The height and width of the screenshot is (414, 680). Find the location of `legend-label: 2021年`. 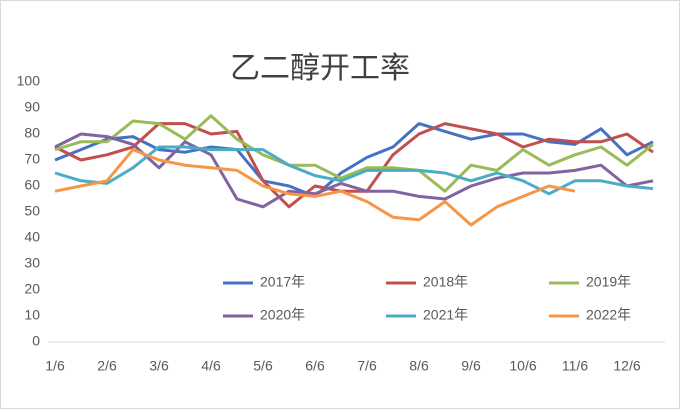

legend-label: 2021年 is located at coordinates (445, 315).